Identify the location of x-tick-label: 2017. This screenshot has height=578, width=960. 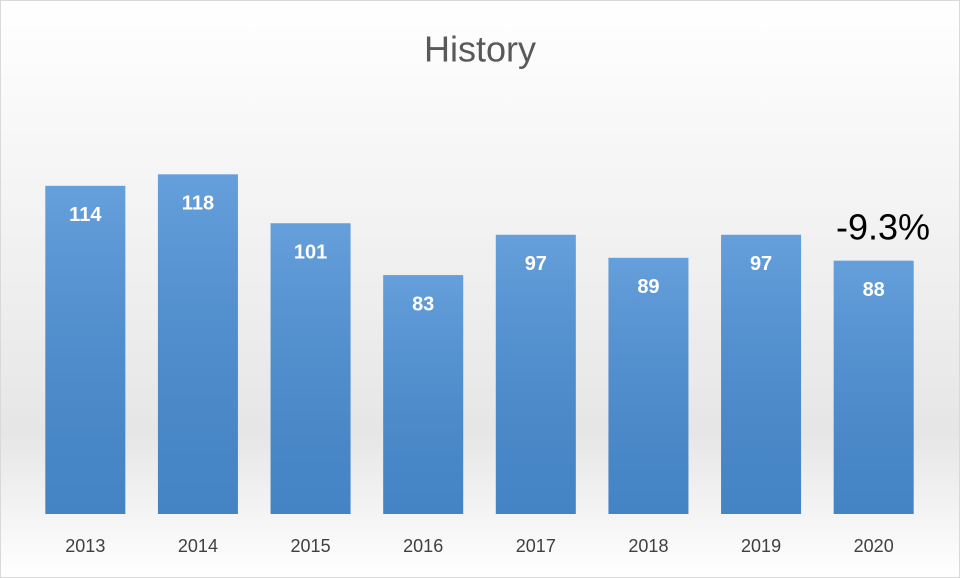
(536, 546).